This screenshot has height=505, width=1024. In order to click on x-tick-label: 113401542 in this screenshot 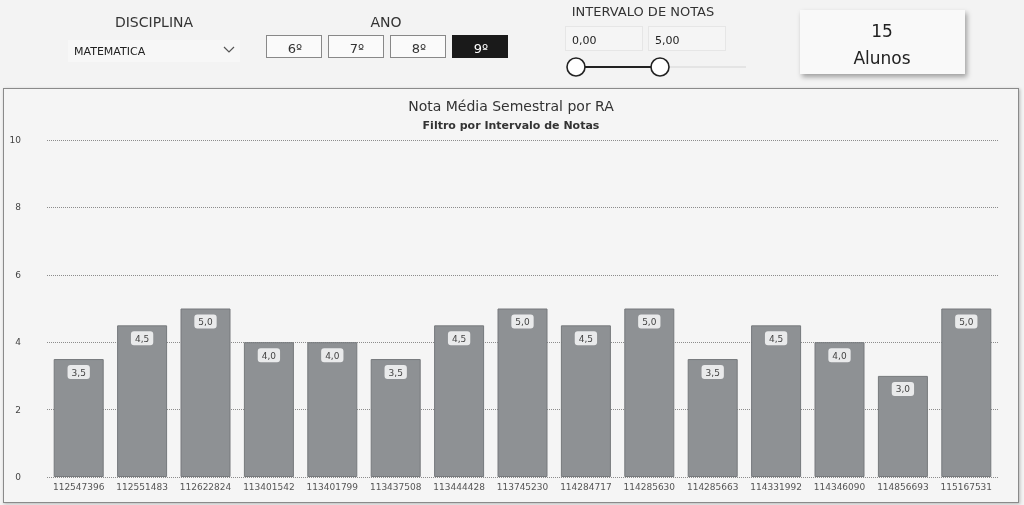, I will do `click(269, 486)`.